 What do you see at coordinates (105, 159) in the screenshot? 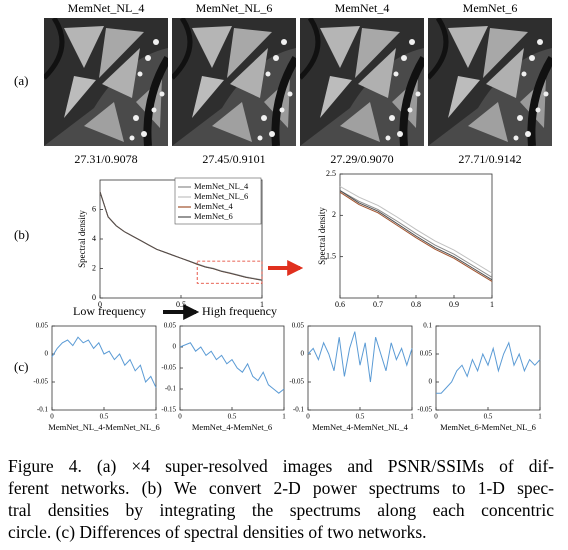
I see `image-score: 27.31/0.9078` at bounding box center [105, 159].